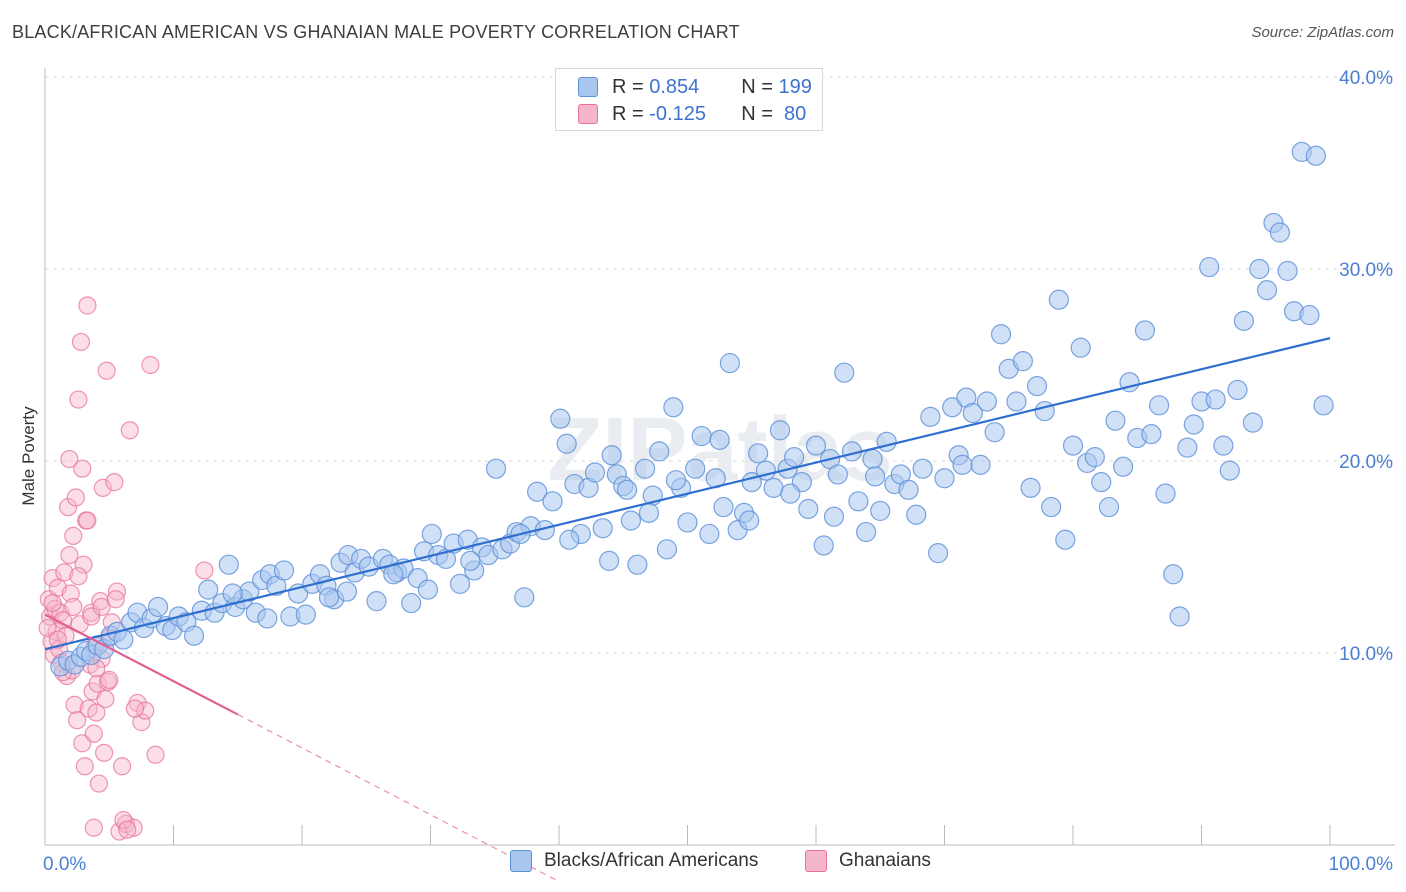  What do you see at coordinates (1366, 462) in the screenshot?
I see `y-tick-label: 20.0%` at bounding box center [1366, 462].